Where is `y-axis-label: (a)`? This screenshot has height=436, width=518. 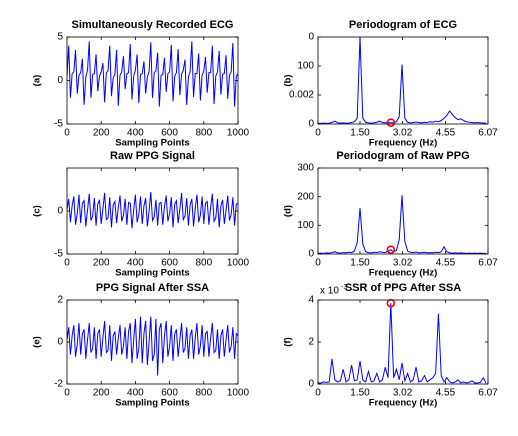
y-axis-label: (a) is located at coordinates (37, 81).